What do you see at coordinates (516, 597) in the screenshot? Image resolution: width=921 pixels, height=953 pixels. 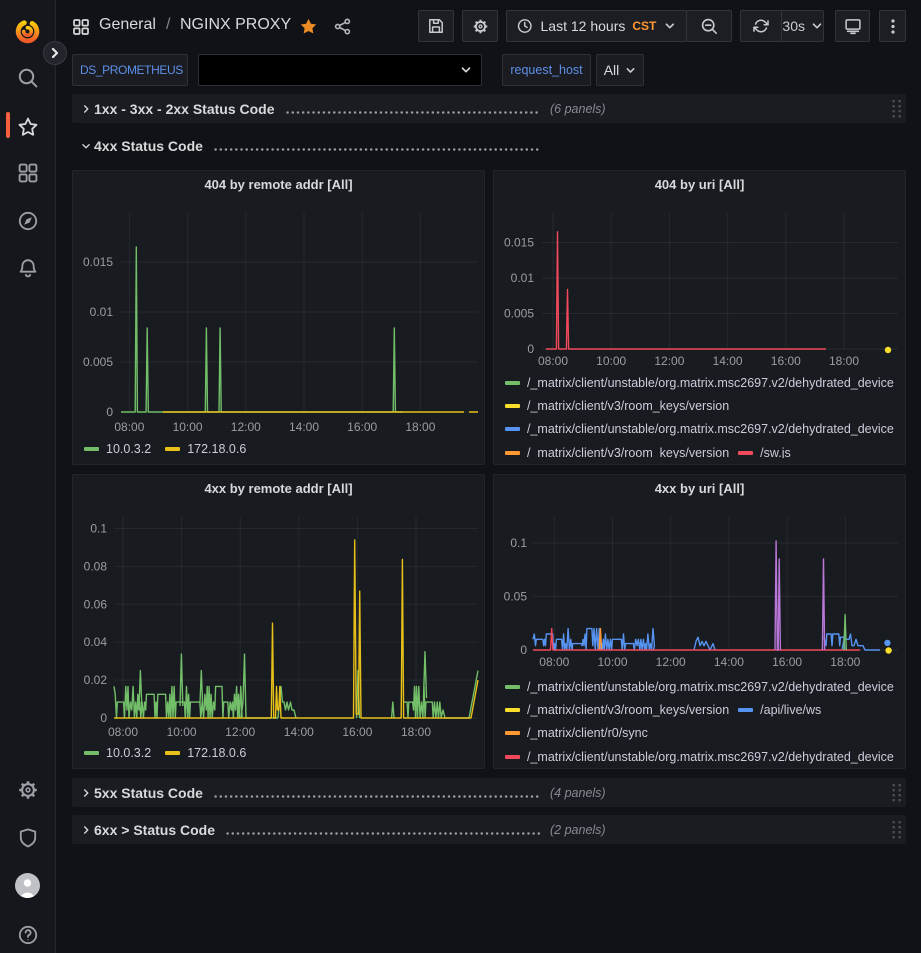 I see `svg-text: 0.05` at bounding box center [516, 597].